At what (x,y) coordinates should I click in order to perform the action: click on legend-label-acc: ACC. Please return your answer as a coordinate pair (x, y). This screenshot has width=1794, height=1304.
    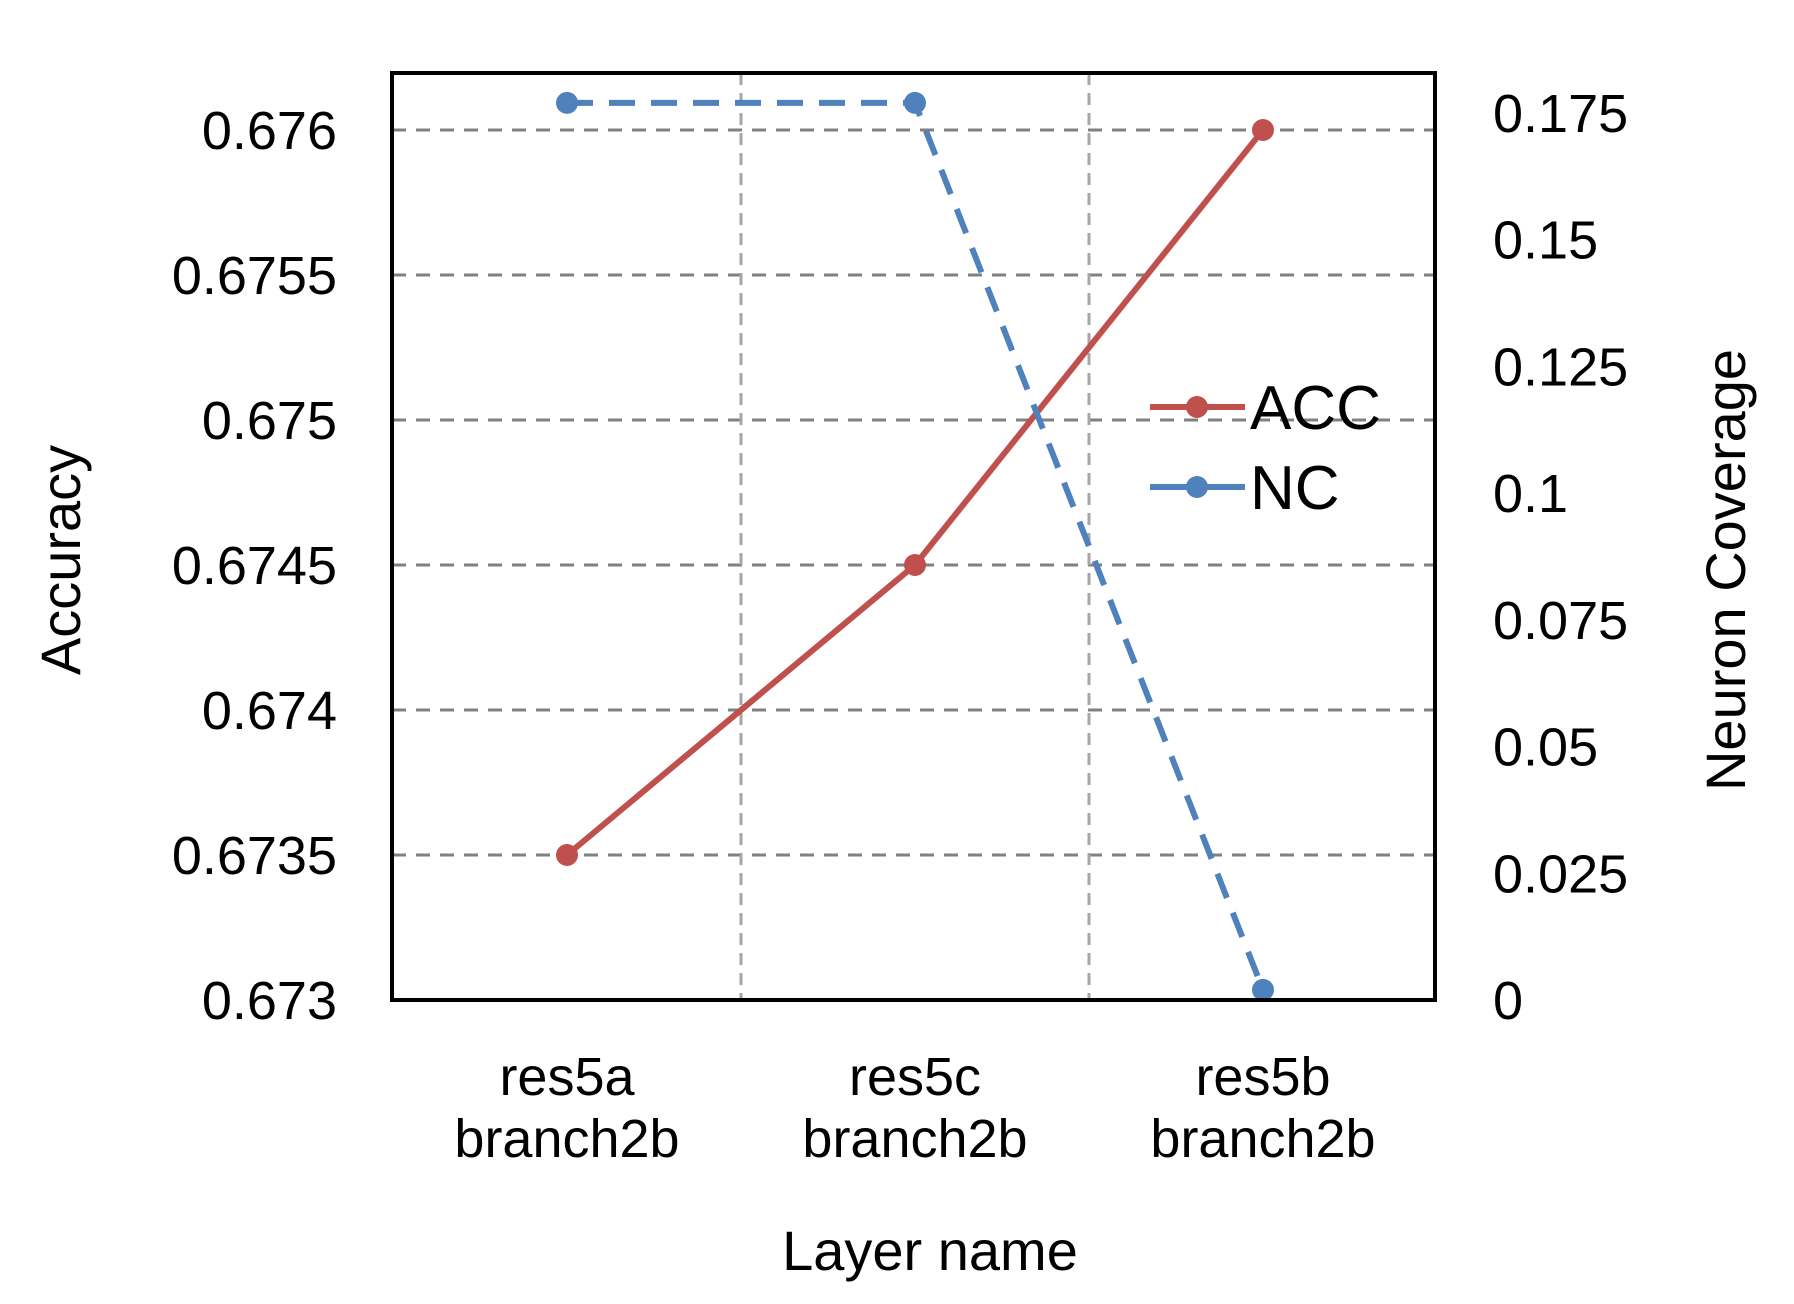
    Looking at the image, I should click on (1315, 408).